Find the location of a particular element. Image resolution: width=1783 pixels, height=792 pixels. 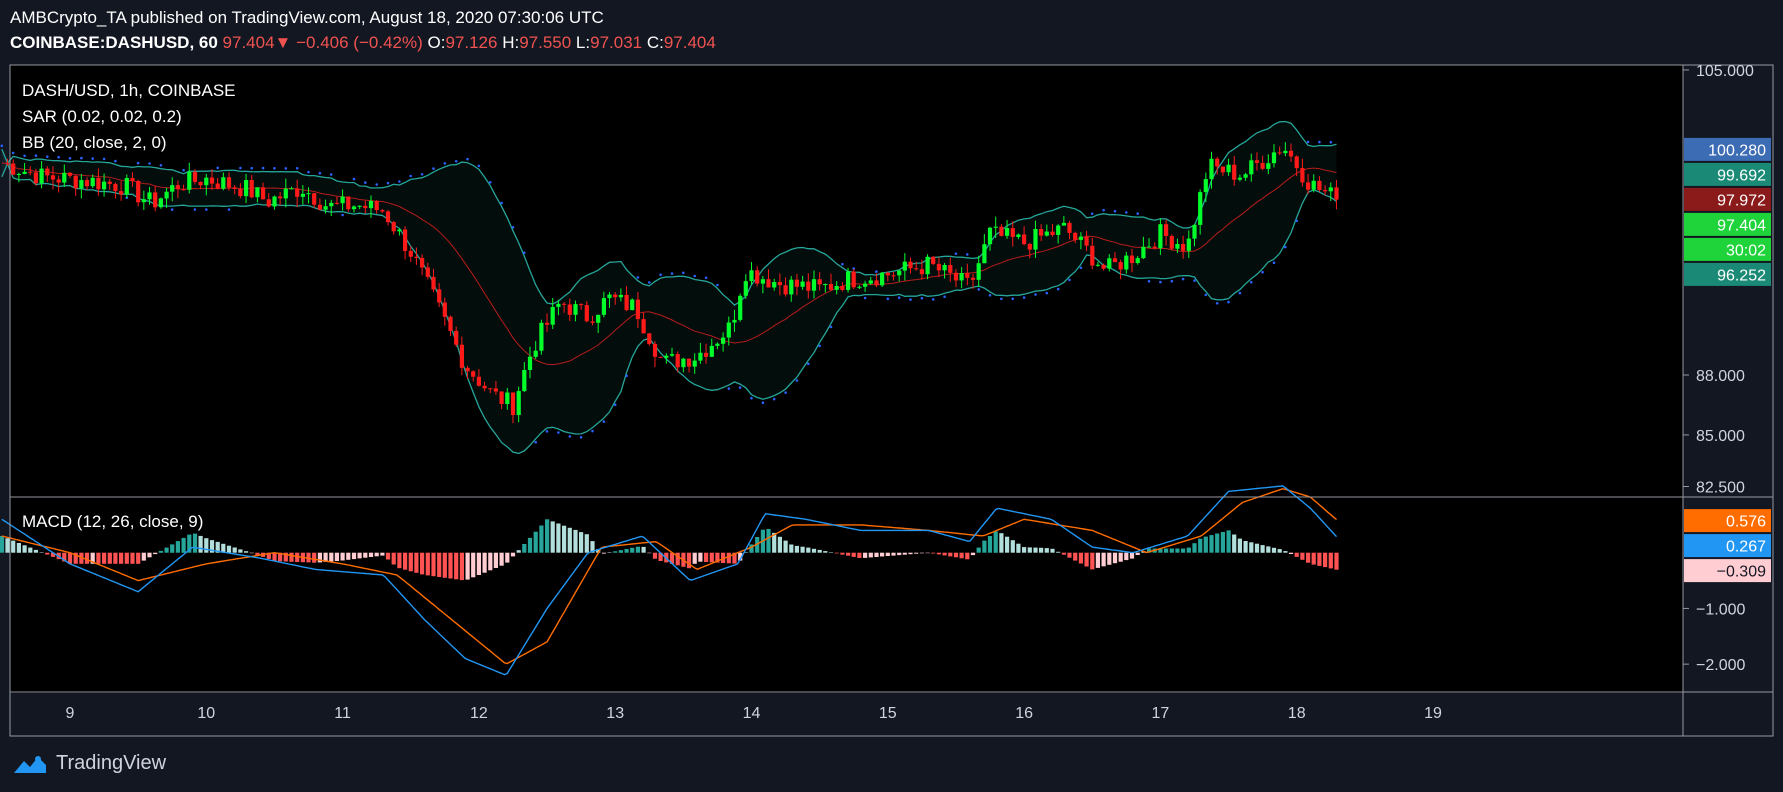

price-tick-label: 88.000 is located at coordinates (1720, 376).